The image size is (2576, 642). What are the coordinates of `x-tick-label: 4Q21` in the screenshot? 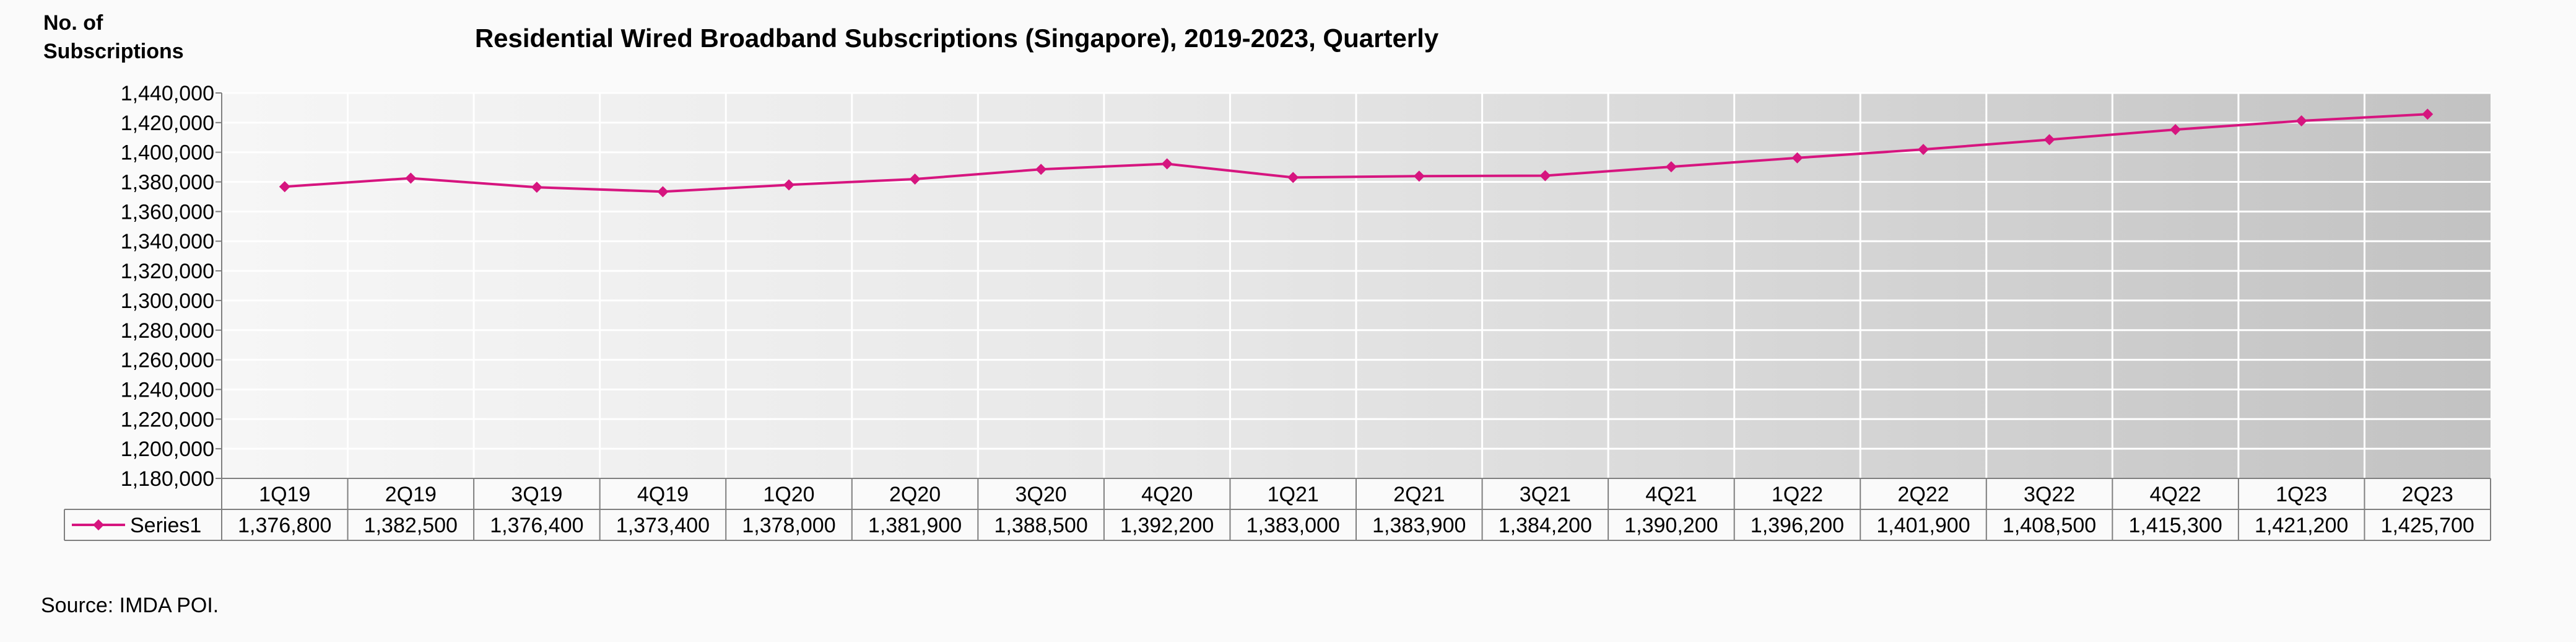 It's located at (1671, 494).